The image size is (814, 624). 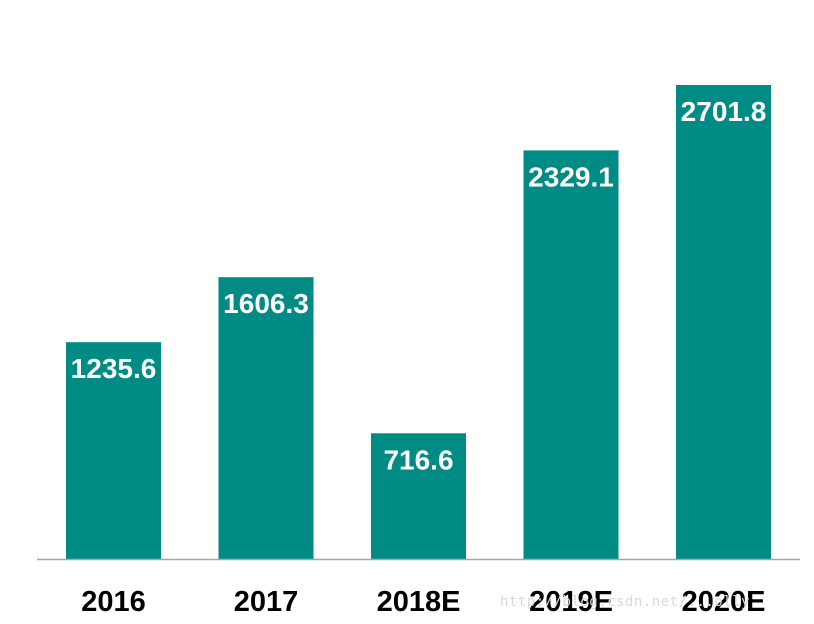 I want to click on x-tick-label-2016: 2016, so click(x=113, y=602).